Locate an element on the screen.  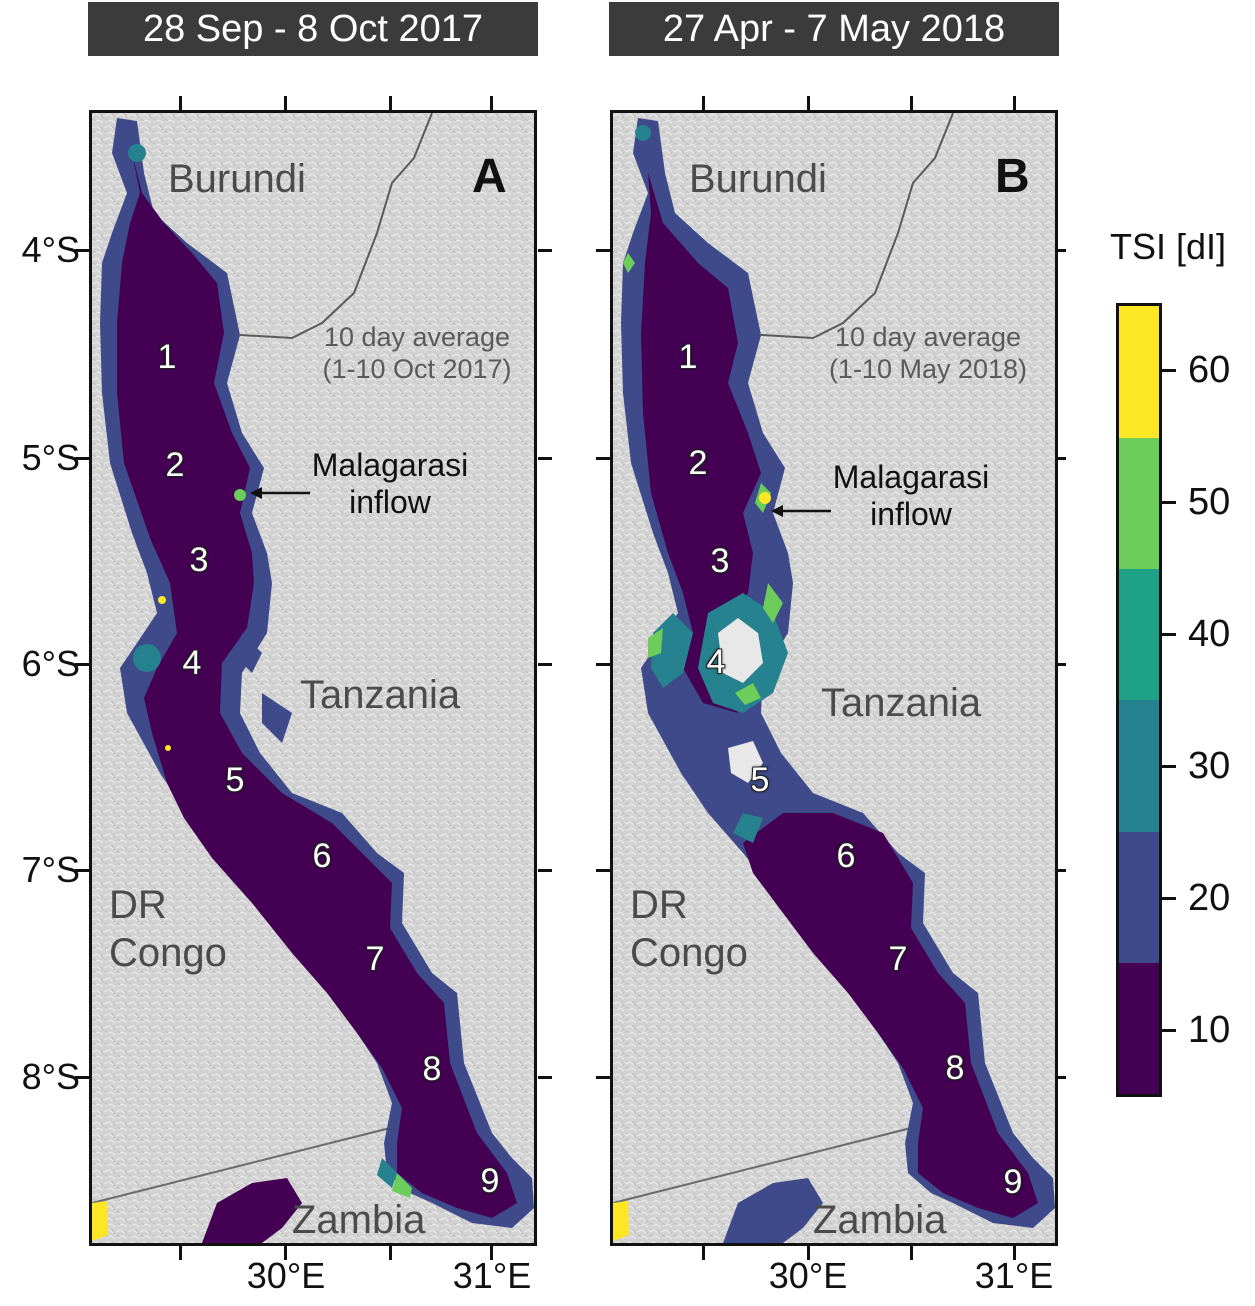
inflow-arrow-a is located at coordinates (280, 493).